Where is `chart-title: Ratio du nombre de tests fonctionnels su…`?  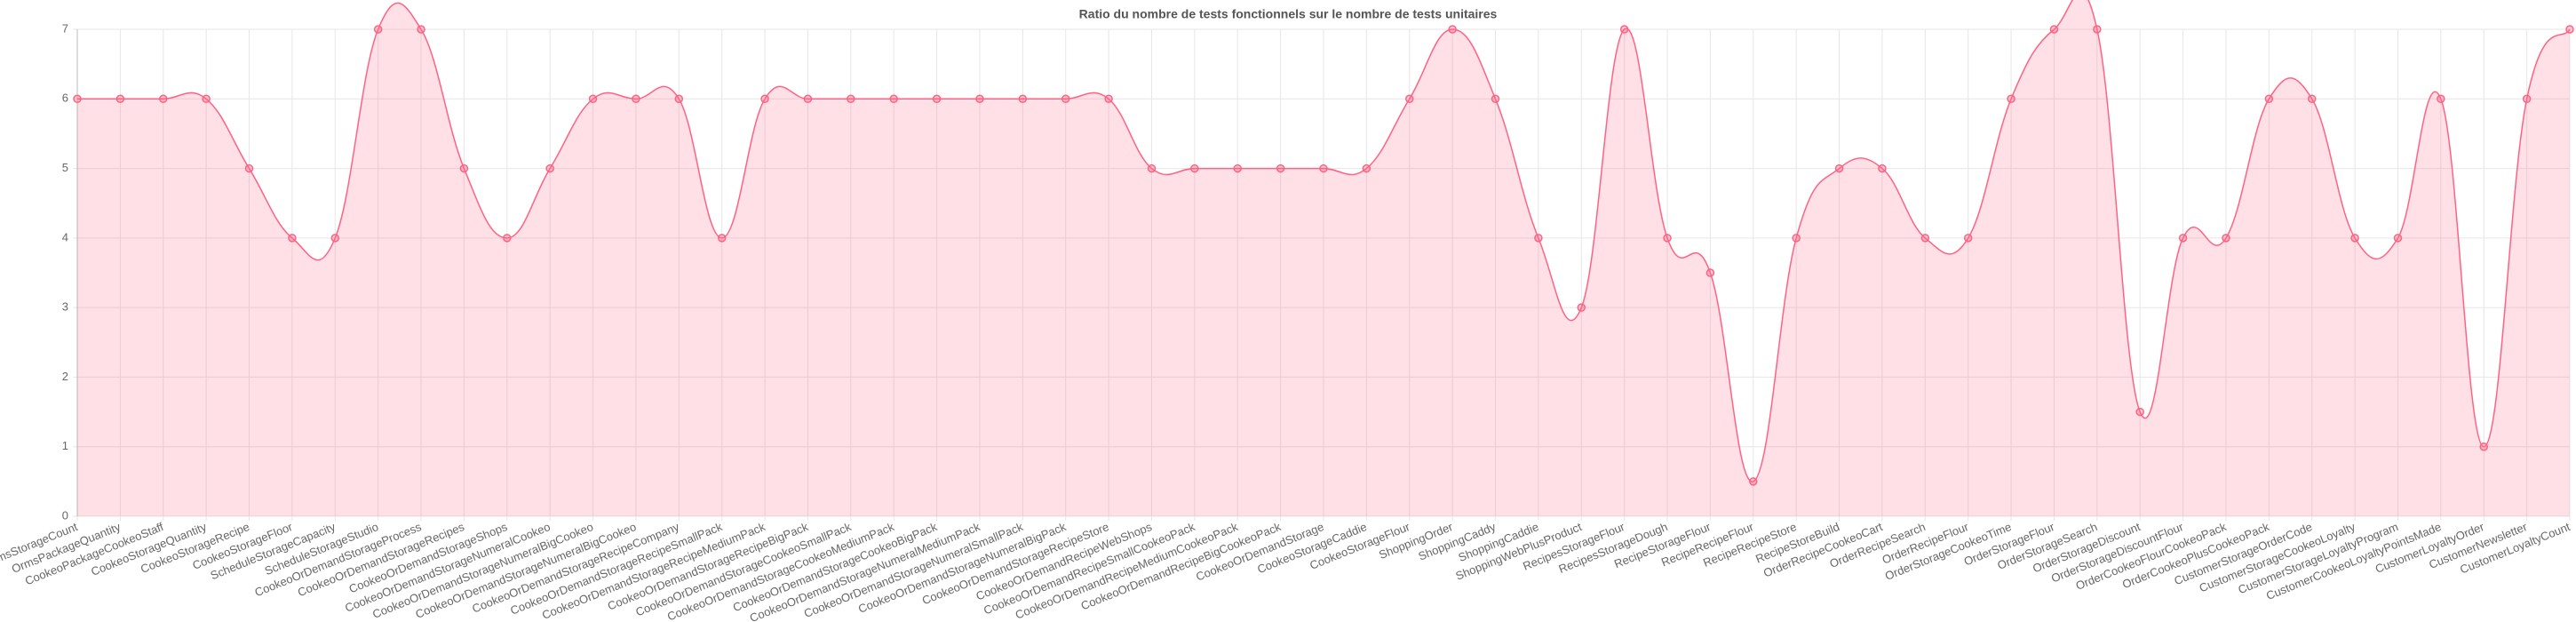
chart-title: Ratio du nombre de tests fonctionnels su… is located at coordinates (1288, 14).